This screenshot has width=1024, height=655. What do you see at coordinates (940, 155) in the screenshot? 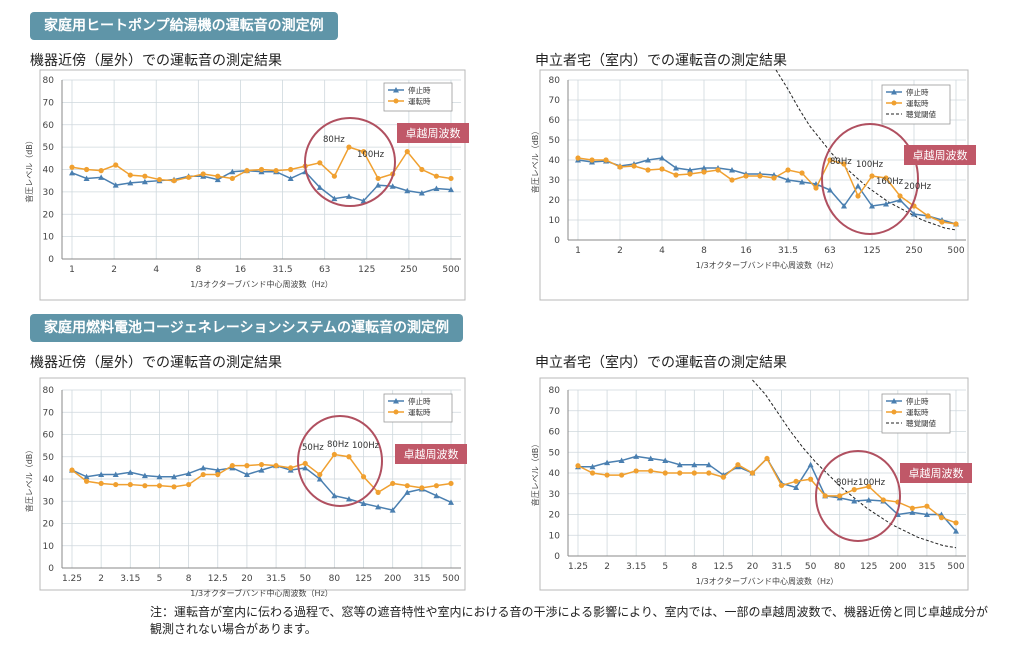
I see `dominant-frequency-label-box` at bounding box center [940, 155].